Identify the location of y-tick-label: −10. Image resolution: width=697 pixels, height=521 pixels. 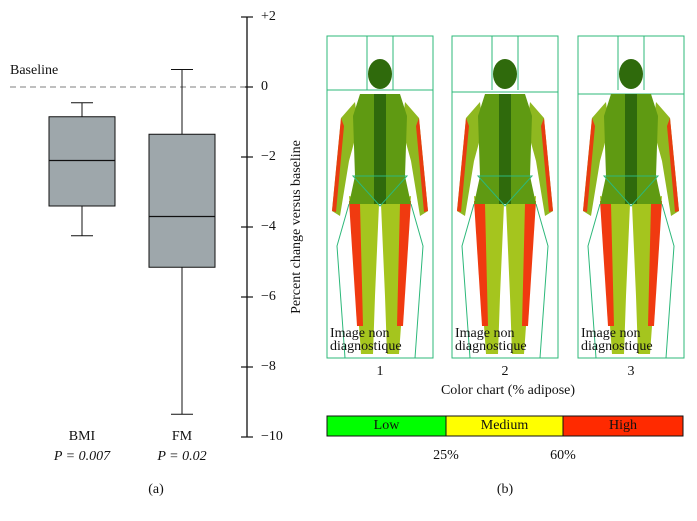
(272, 436).